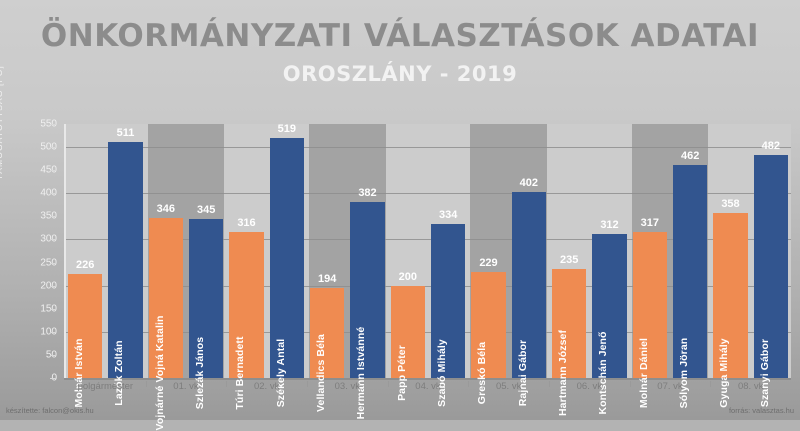  What do you see at coordinates (246, 223) in the screenshot?
I see `bar-value-label: 316` at bounding box center [246, 223].